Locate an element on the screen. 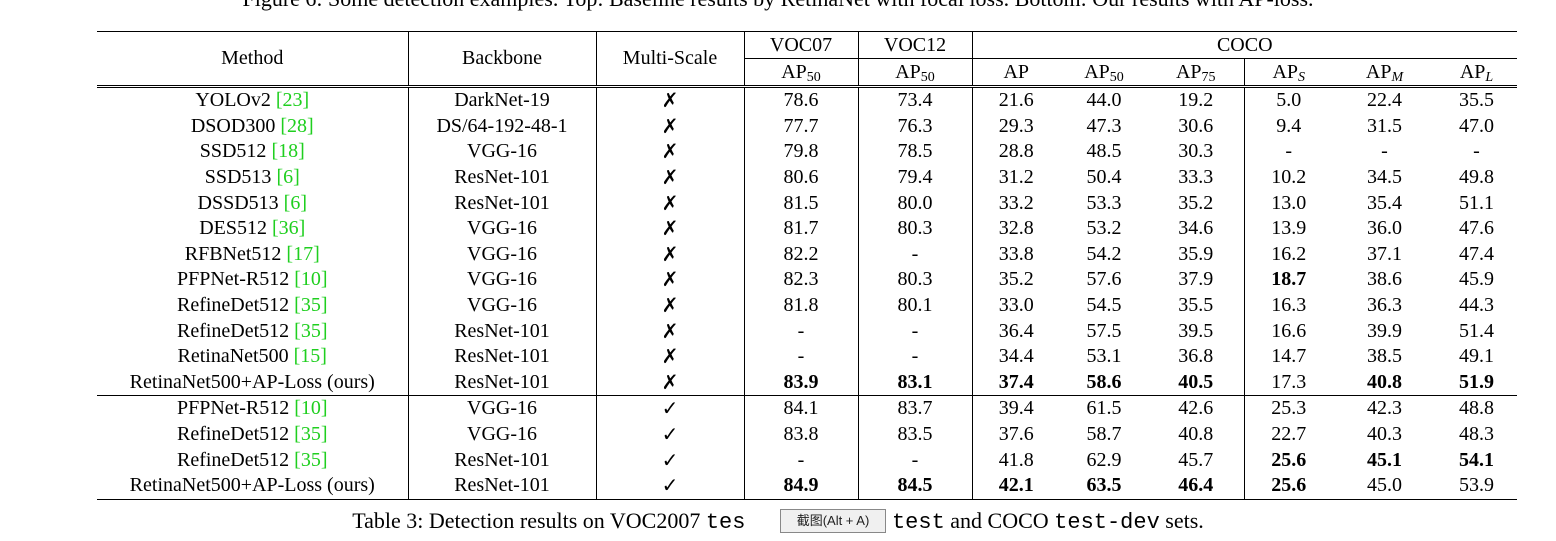 The width and height of the screenshot is (1556, 541). cell-value: 22.7 is located at coordinates (1289, 434).